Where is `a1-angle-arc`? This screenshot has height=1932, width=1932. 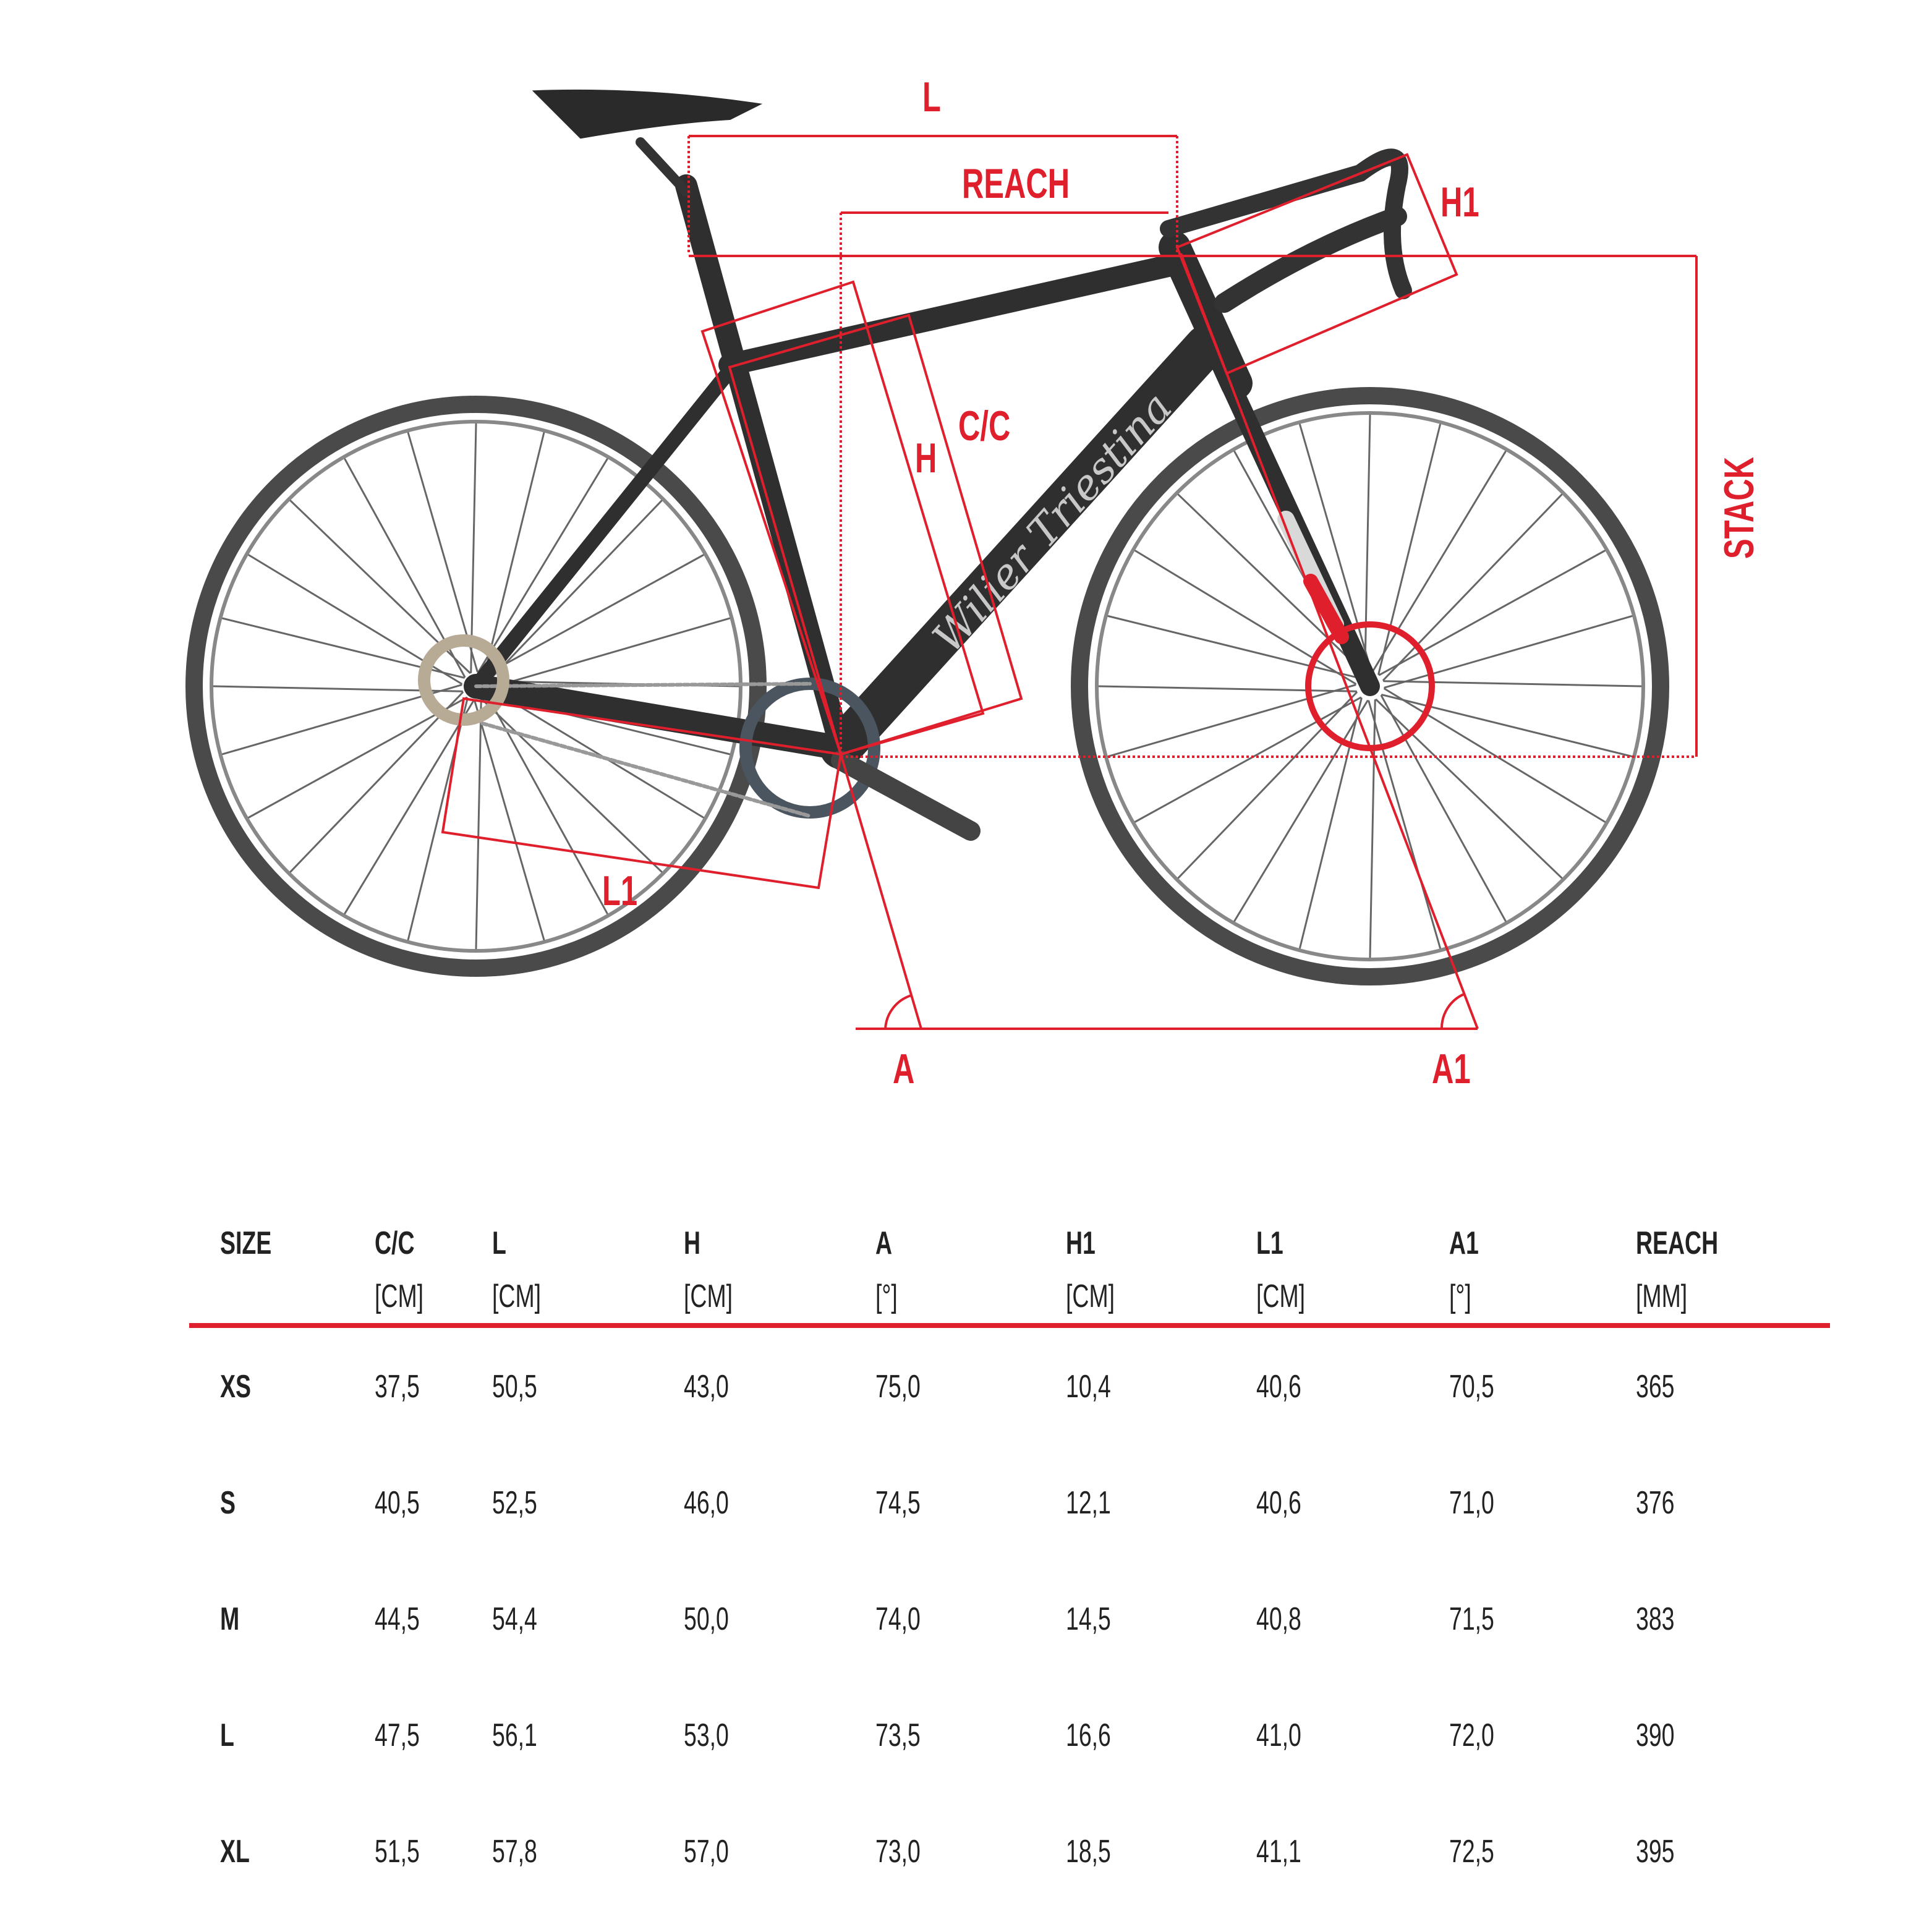 a1-angle-arc is located at coordinates (1452, 1011).